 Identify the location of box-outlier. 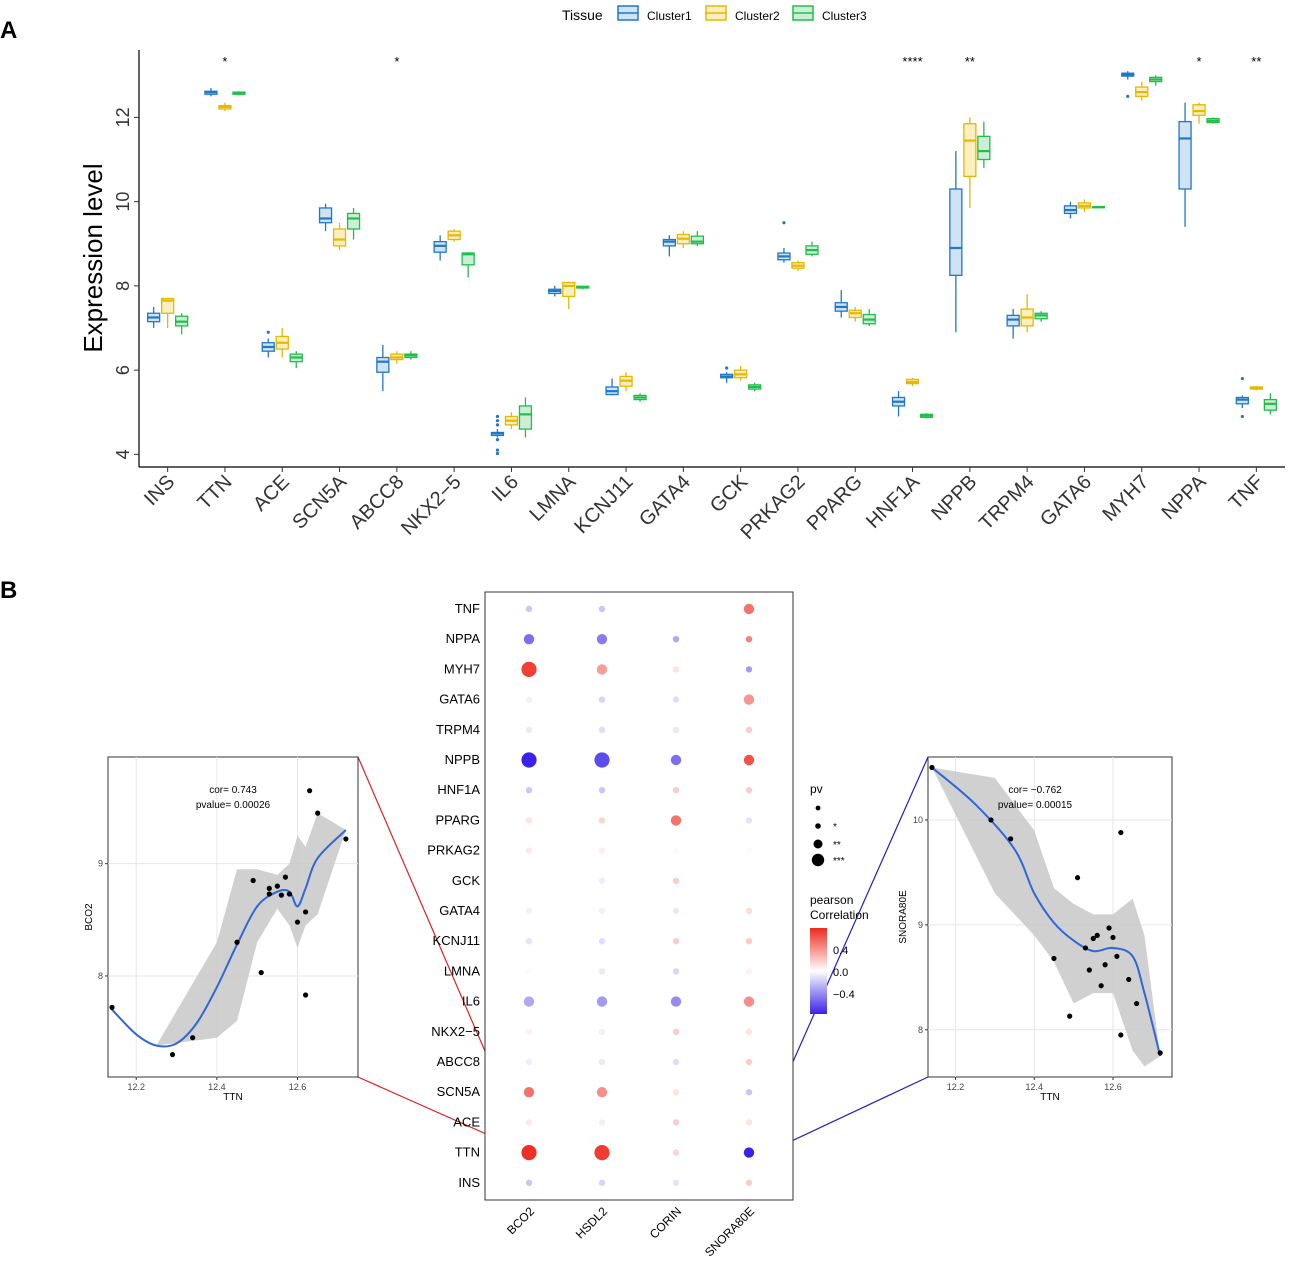
(268, 332).